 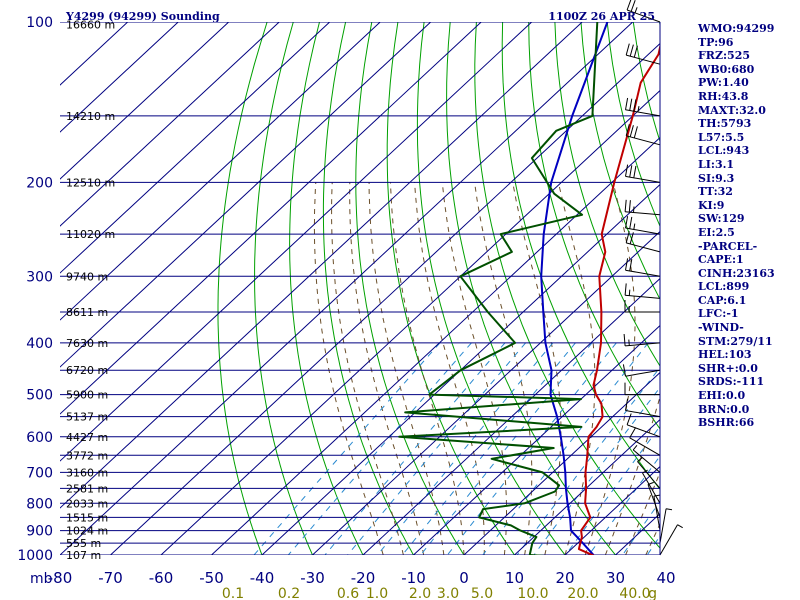 What do you see at coordinates (87, 370) in the screenshot?
I see `height-label: 6720 m` at bounding box center [87, 370].